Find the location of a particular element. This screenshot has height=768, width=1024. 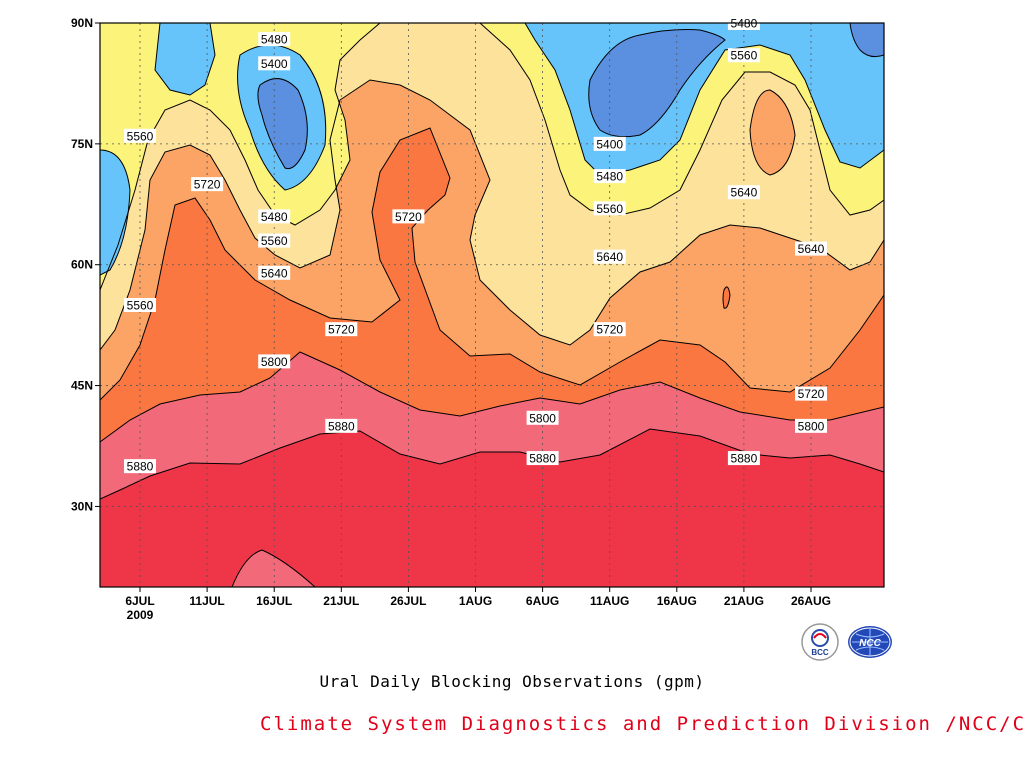

y-axis: 90N 75N 60N 45N 30N is located at coordinates (85, 264).